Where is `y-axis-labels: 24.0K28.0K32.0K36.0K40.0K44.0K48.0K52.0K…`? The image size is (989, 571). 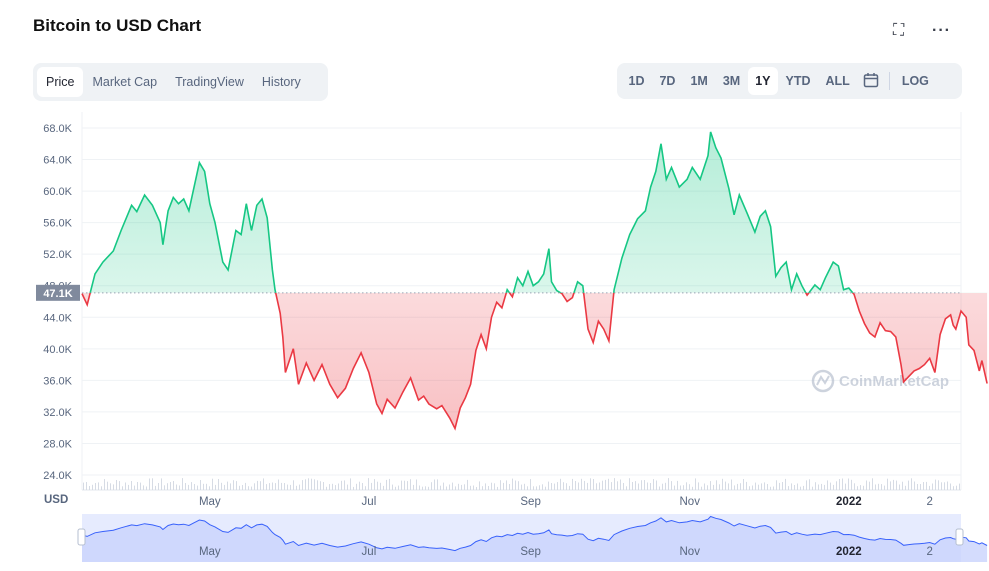
y-axis-labels: 24.0K28.0K32.0K36.0K40.0K44.0K48.0K52.0K… is located at coordinates (57, 302).